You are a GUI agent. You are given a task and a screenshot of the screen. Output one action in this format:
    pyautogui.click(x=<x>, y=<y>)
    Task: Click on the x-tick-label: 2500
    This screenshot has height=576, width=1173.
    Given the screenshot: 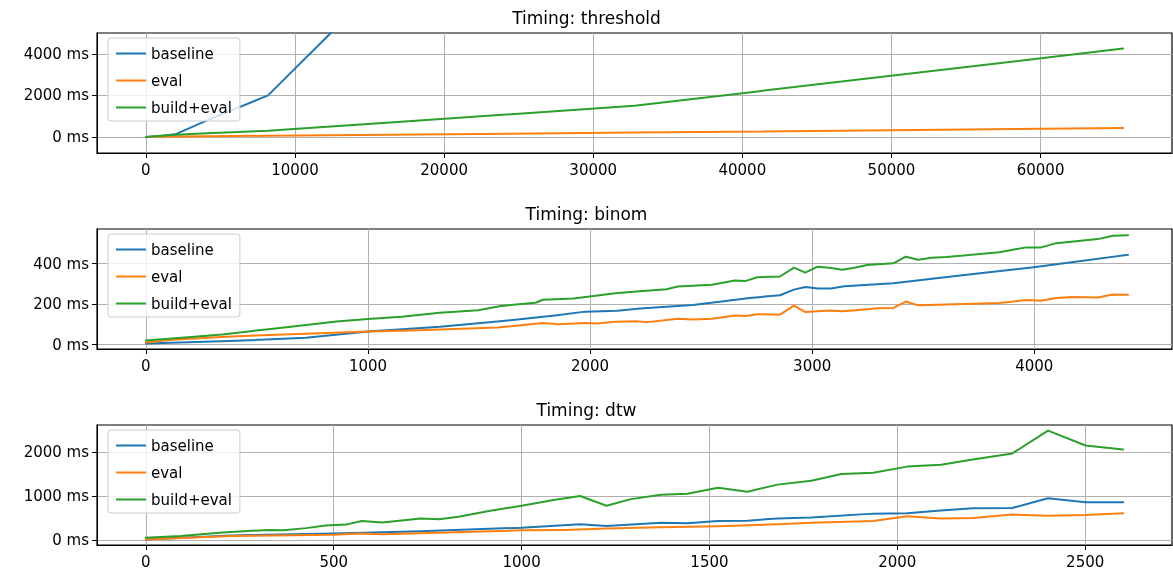 What is the action you would take?
    pyautogui.click(x=1085, y=561)
    